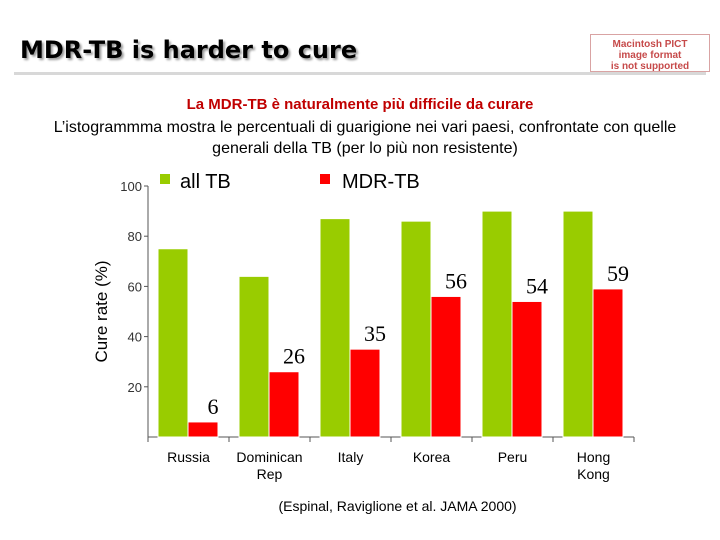 The image size is (720, 540). I want to click on title-underline, so click(360, 73).